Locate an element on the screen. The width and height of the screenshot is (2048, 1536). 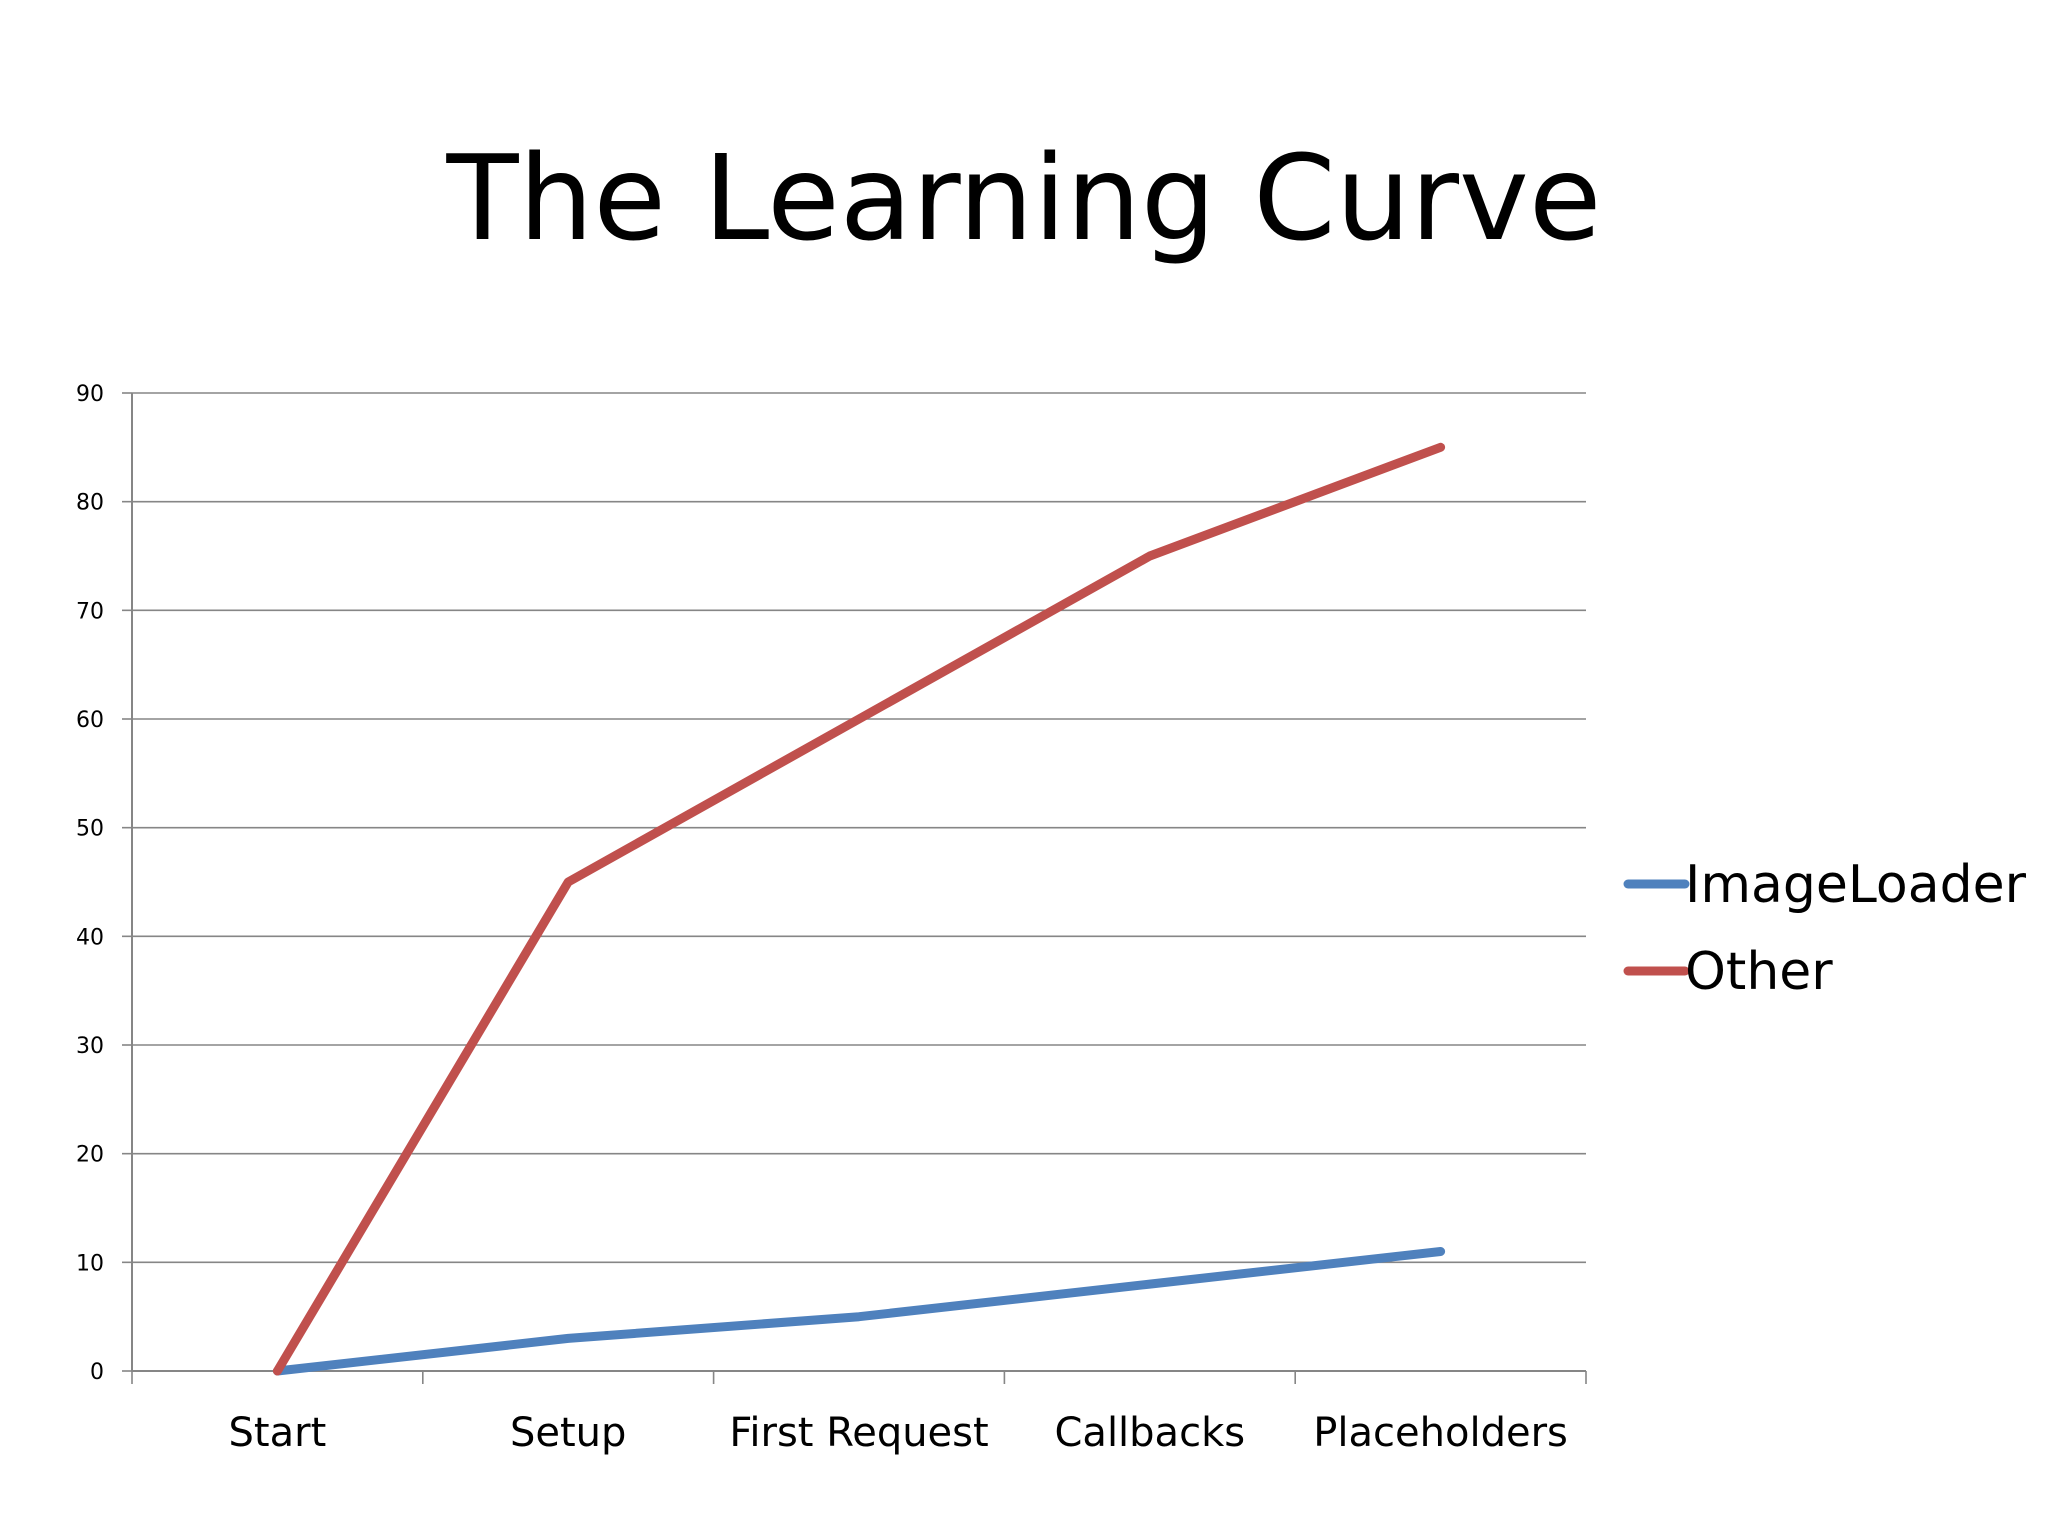
legend-label-imageloader: ImageLoader is located at coordinates (1856, 885).